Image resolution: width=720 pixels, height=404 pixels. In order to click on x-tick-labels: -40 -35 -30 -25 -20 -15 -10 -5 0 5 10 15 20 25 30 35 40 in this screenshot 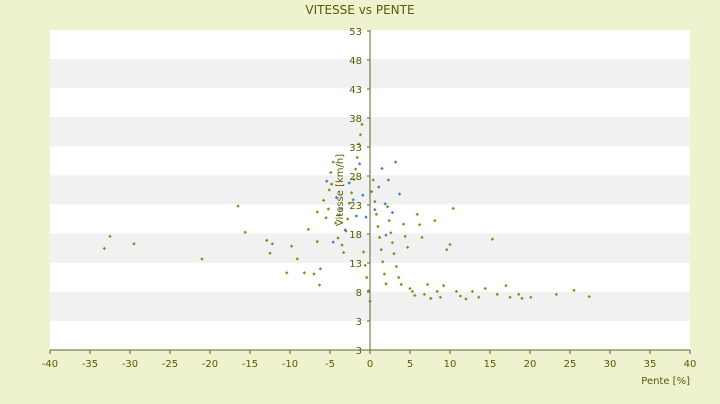, I will do `click(369, 360)`.